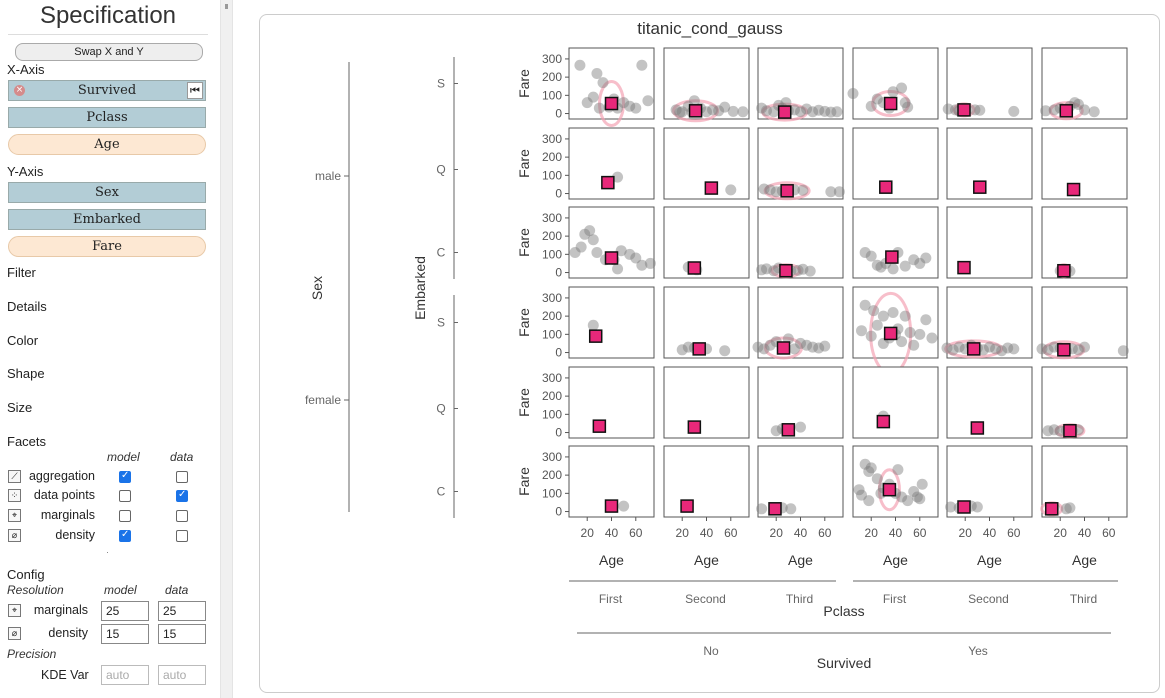 This screenshot has height=698, width=1165. Describe the element at coordinates (990, 533) in the screenshot. I see `x-tick-label: 40` at that location.